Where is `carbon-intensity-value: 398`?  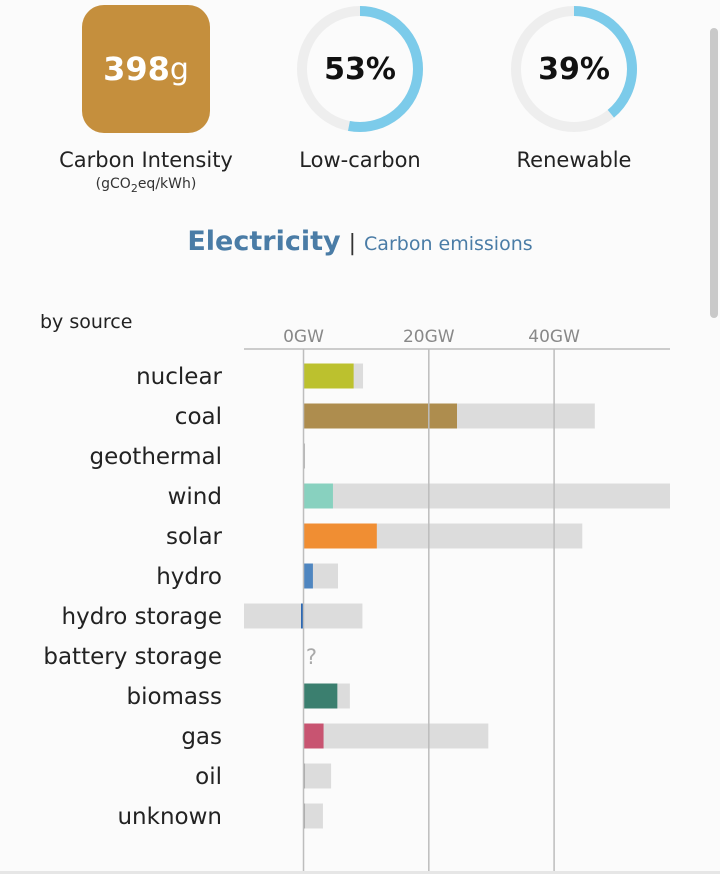 carbon-intensity-value: 398 is located at coordinates (136, 69).